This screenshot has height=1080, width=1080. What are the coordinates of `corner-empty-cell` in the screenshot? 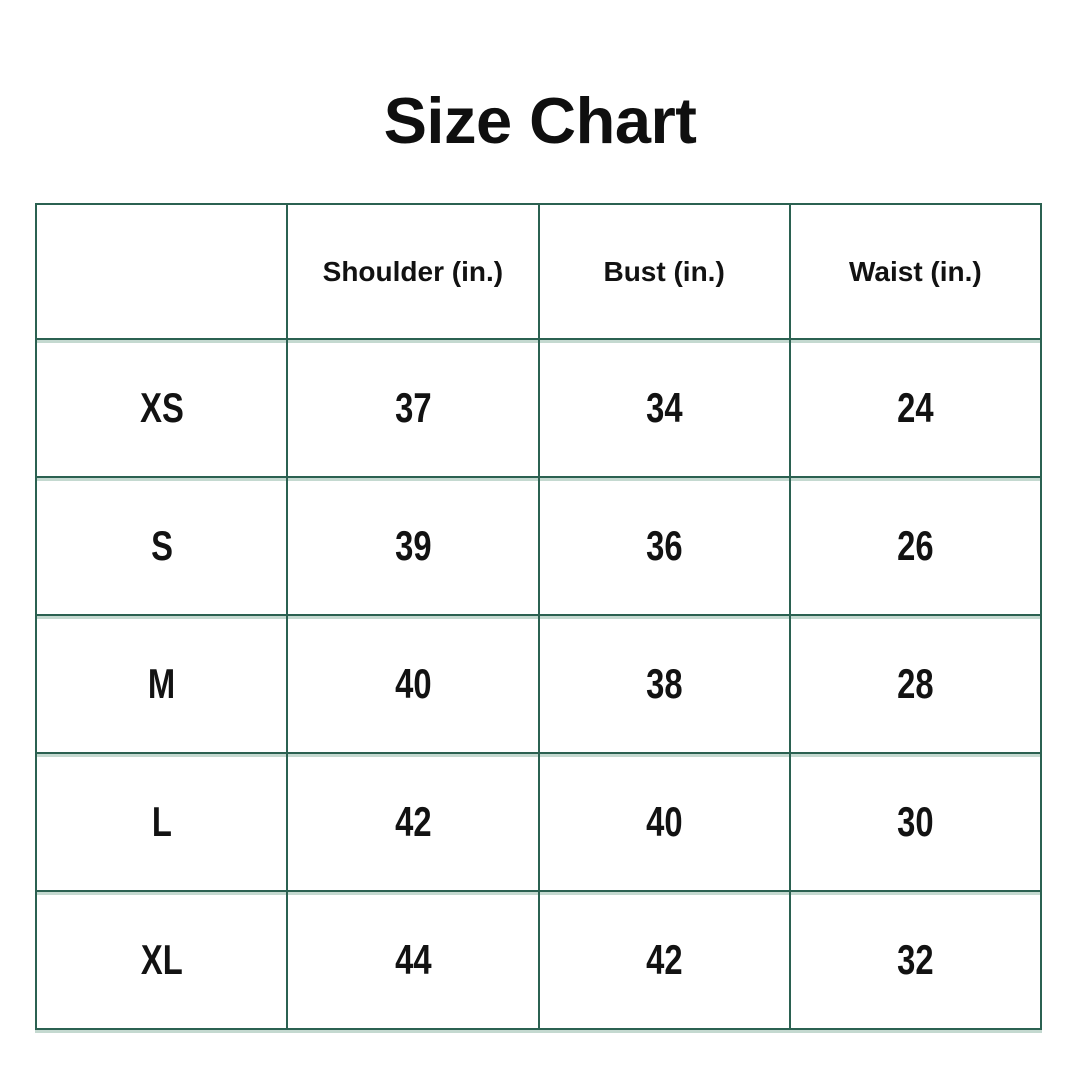 It's located at (163, 272).